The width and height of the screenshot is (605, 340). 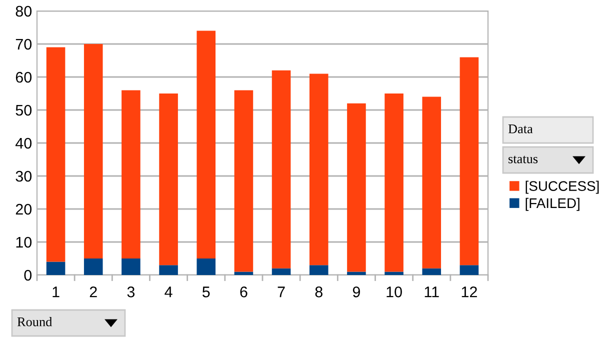 What do you see at coordinates (244, 292) in the screenshot?
I see `x-tick-label: 6` at bounding box center [244, 292].